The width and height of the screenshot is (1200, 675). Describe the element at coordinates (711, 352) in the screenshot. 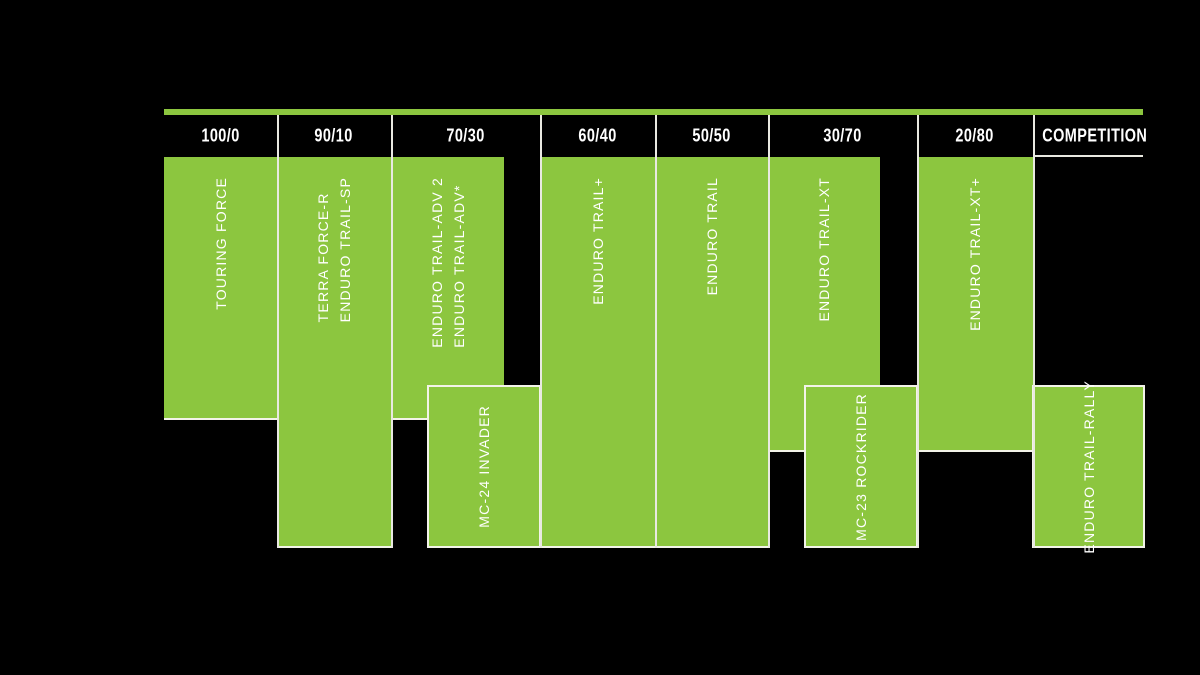

I see `product-box-enduro-trail: ENDURO TRAIL` at that location.